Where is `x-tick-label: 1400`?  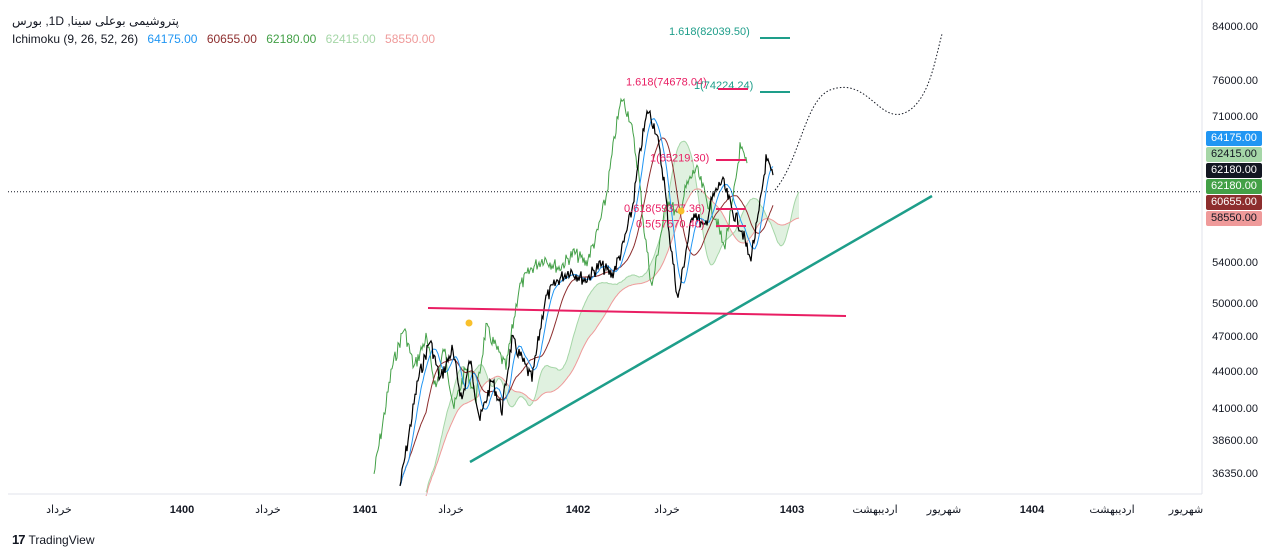
x-tick-label: 1400 is located at coordinates (182, 510).